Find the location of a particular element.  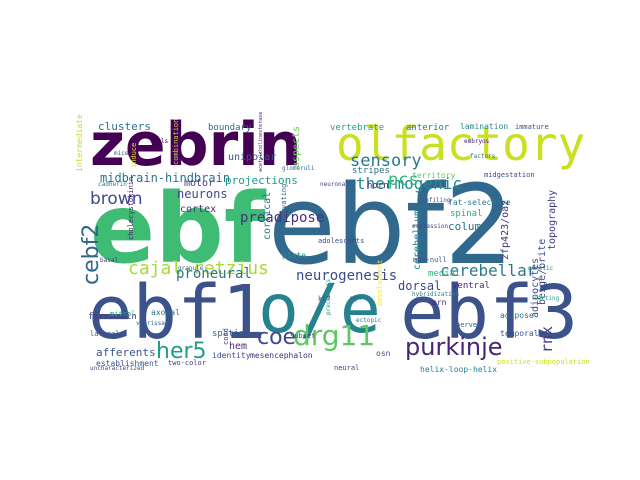

word: lateral is located at coordinates (105, 334).